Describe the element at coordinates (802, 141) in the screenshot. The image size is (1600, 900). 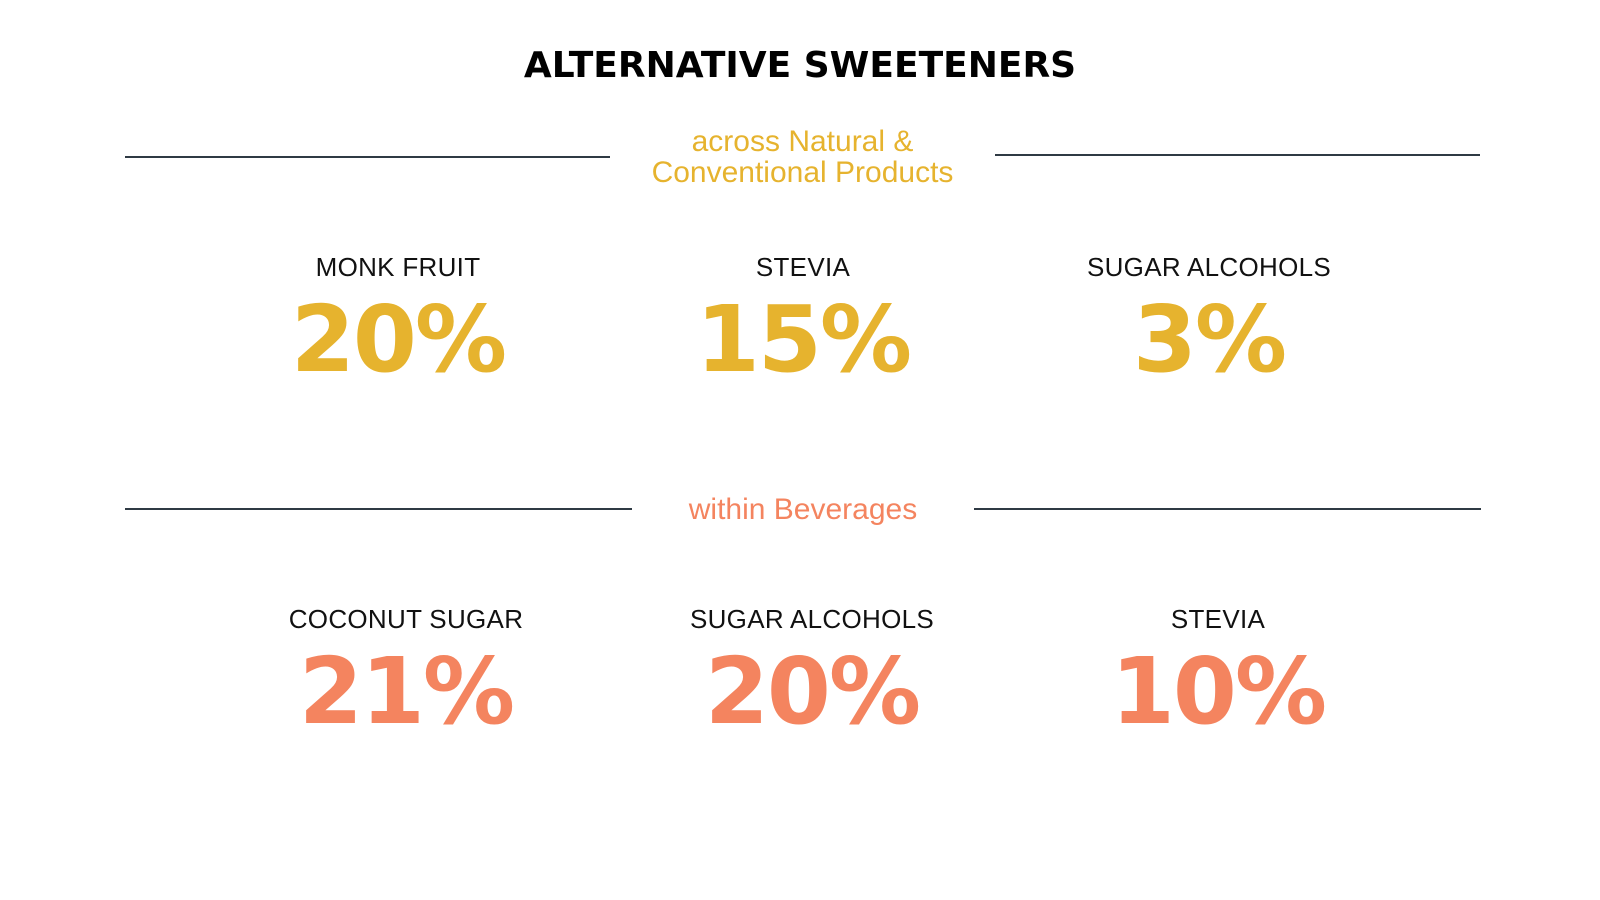
I see `section-1-subtitle-line-1: across Natural &` at that location.